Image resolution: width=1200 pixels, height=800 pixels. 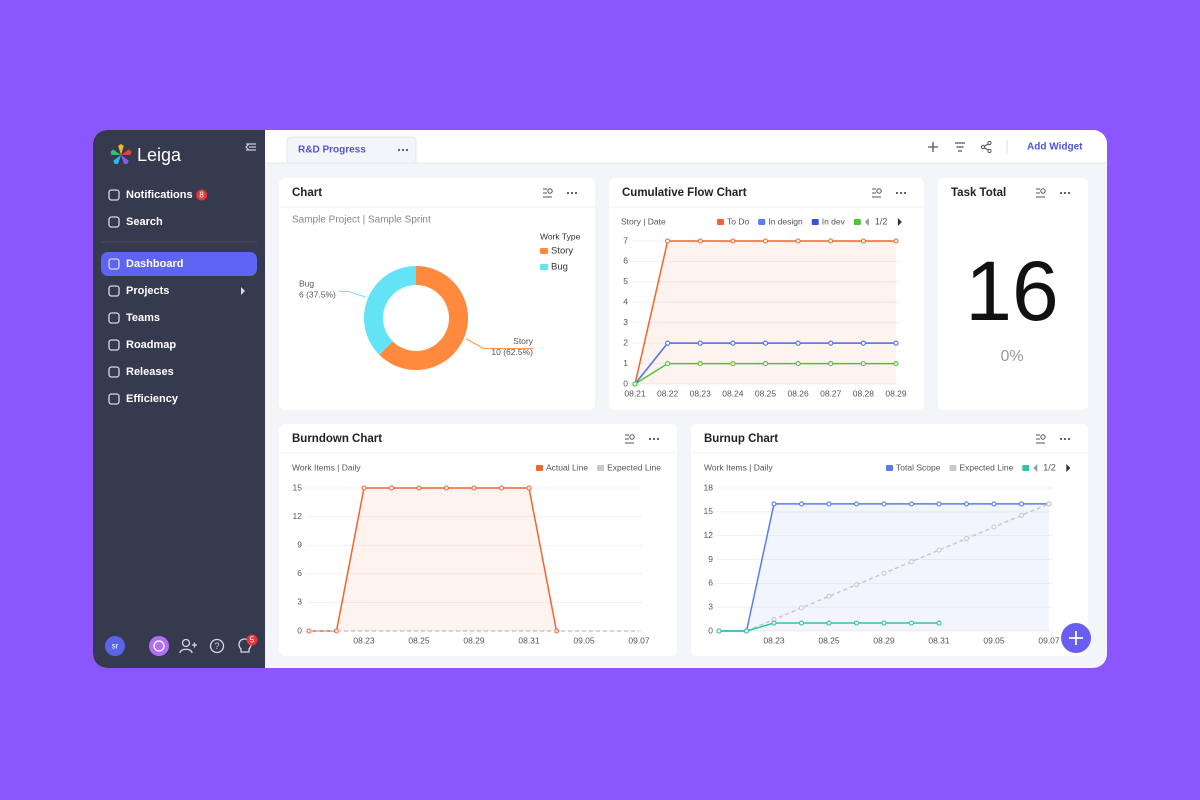 What do you see at coordinates (150, 372) in the screenshot?
I see `nav-item: Releases` at bounding box center [150, 372].